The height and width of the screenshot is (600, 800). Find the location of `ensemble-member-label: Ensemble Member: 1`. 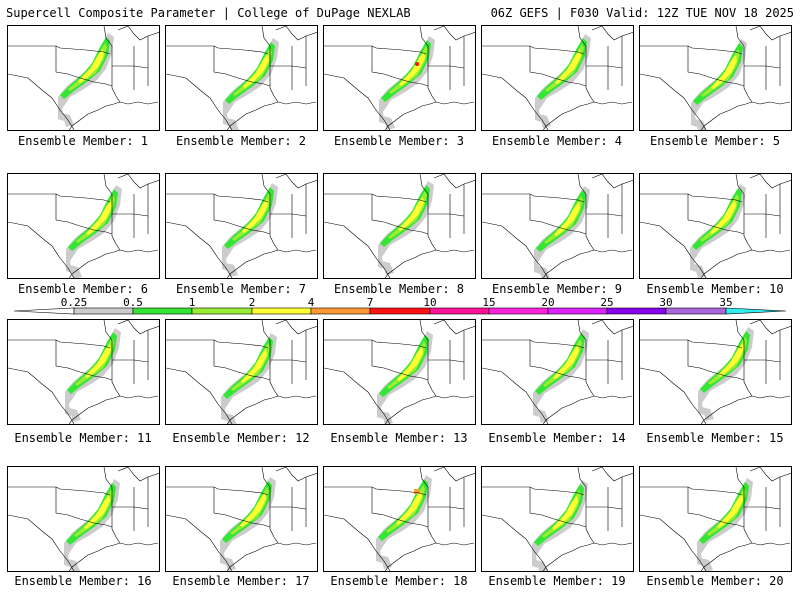

ensemble-member-label: Ensemble Member: 1 is located at coordinates (83, 141).